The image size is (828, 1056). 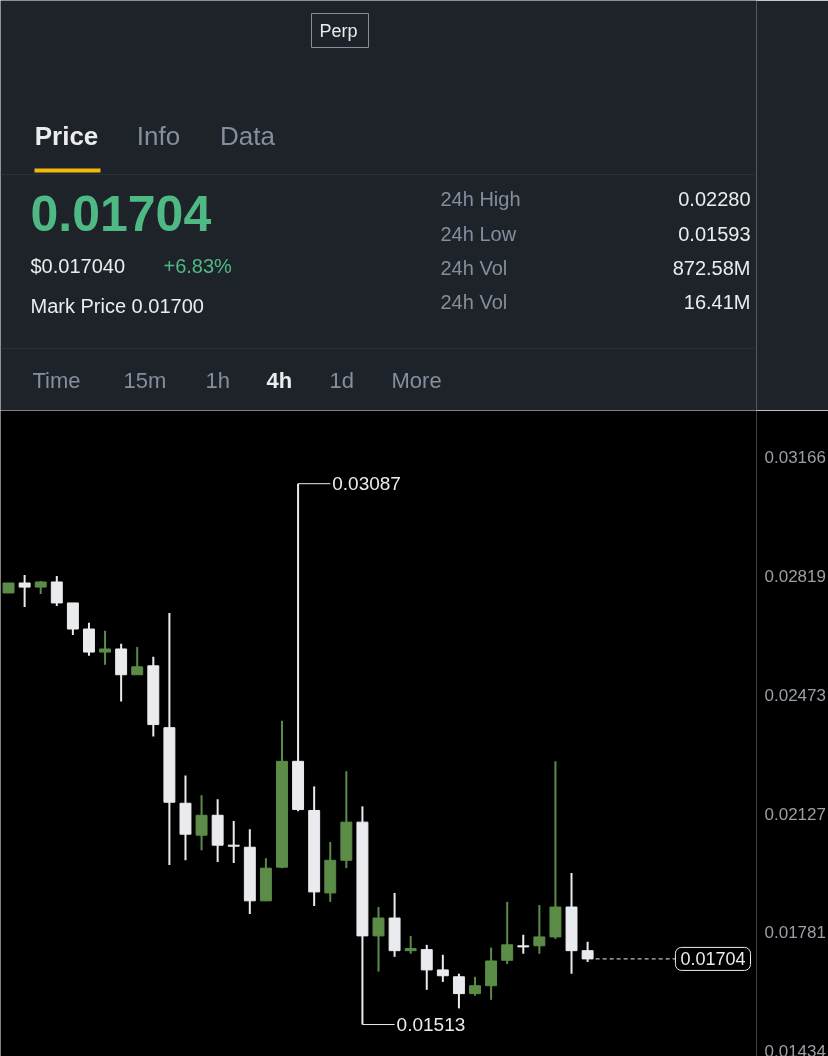 What do you see at coordinates (795, 576) in the screenshot?
I see `y-tick-label: 0.02819` at bounding box center [795, 576].